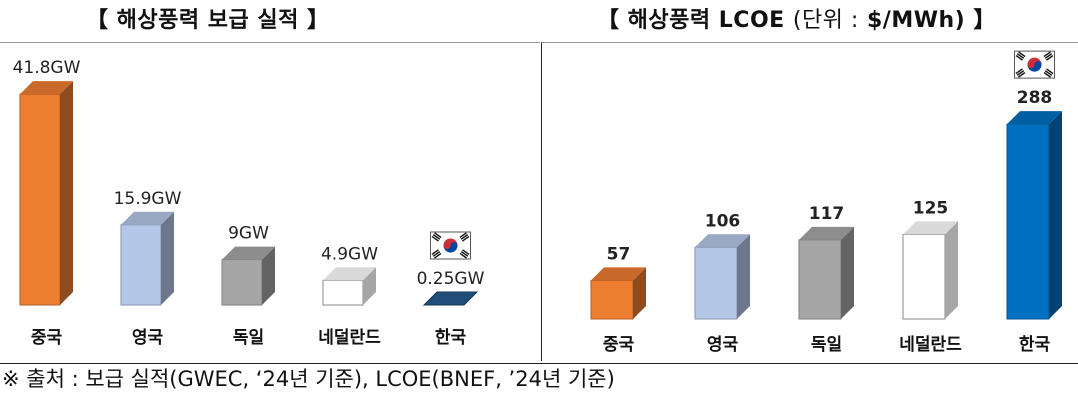 The height and width of the screenshot is (403, 1078). What do you see at coordinates (47, 68) in the screenshot?
I see `data-label: 41.8GW` at bounding box center [47, 68].